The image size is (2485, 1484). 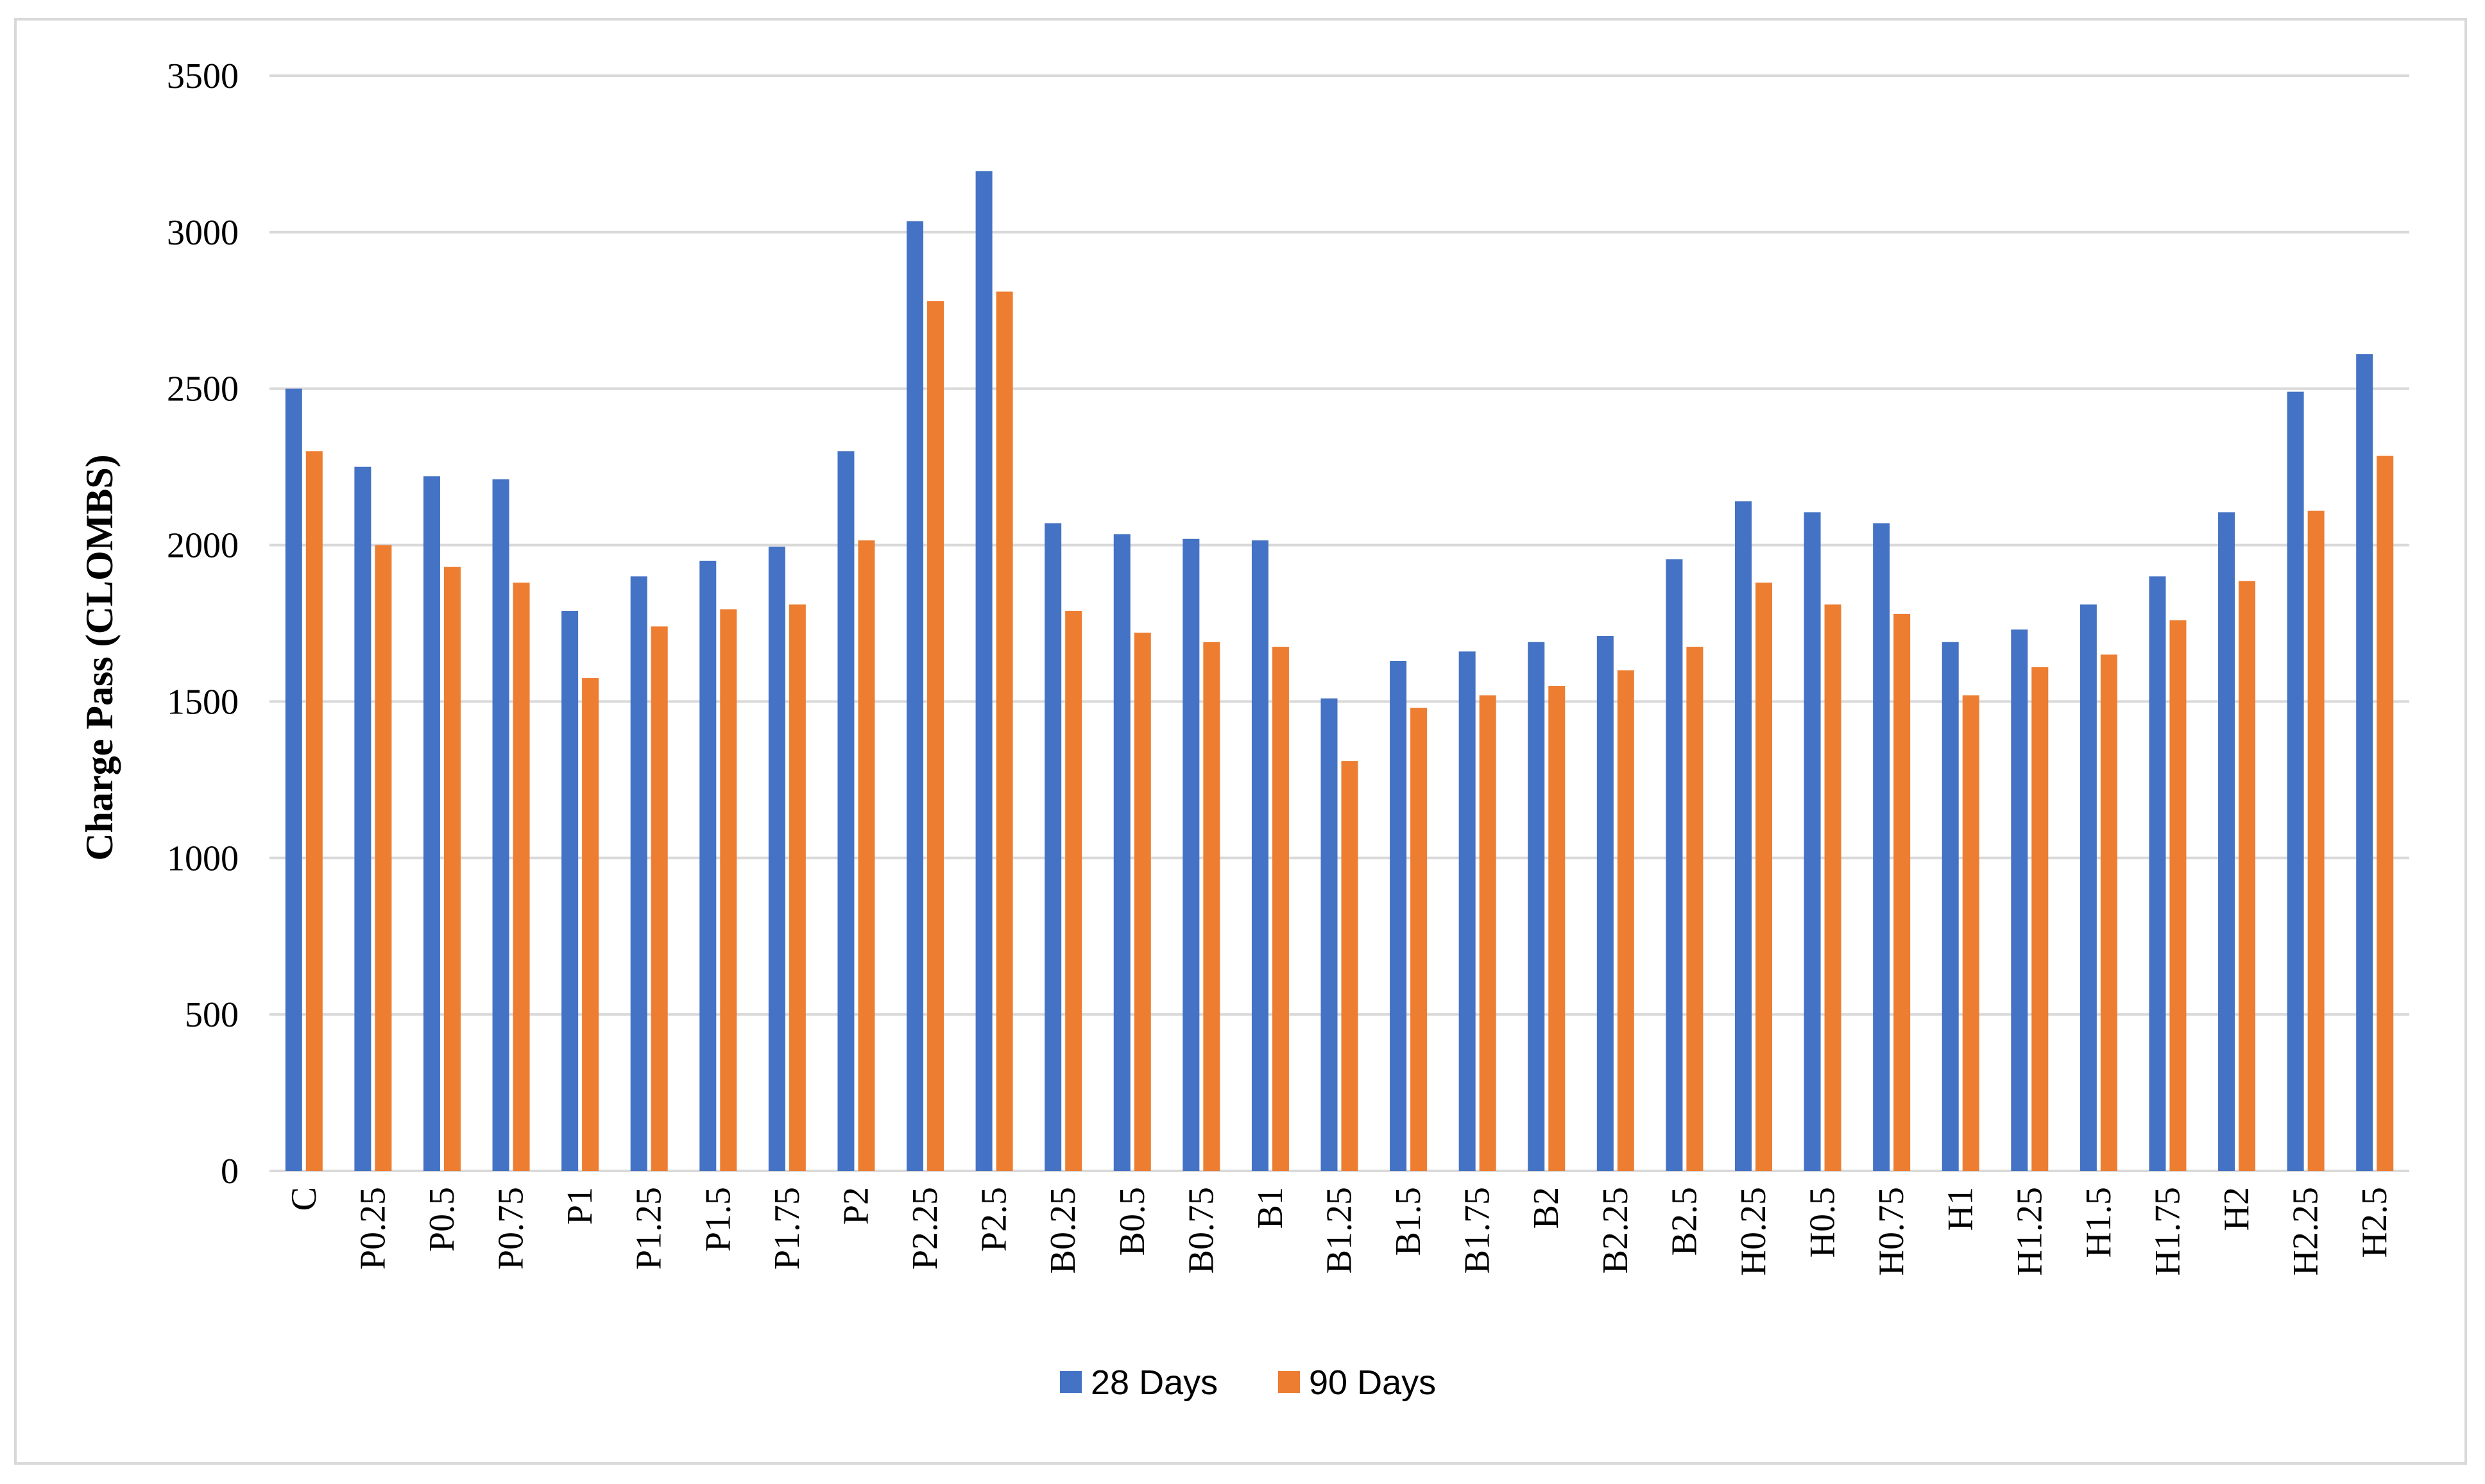 What do you see at coordinates (570, 891) in the screenshot?
I see `bar-28-days-P1` at bounding box center [570, 891].